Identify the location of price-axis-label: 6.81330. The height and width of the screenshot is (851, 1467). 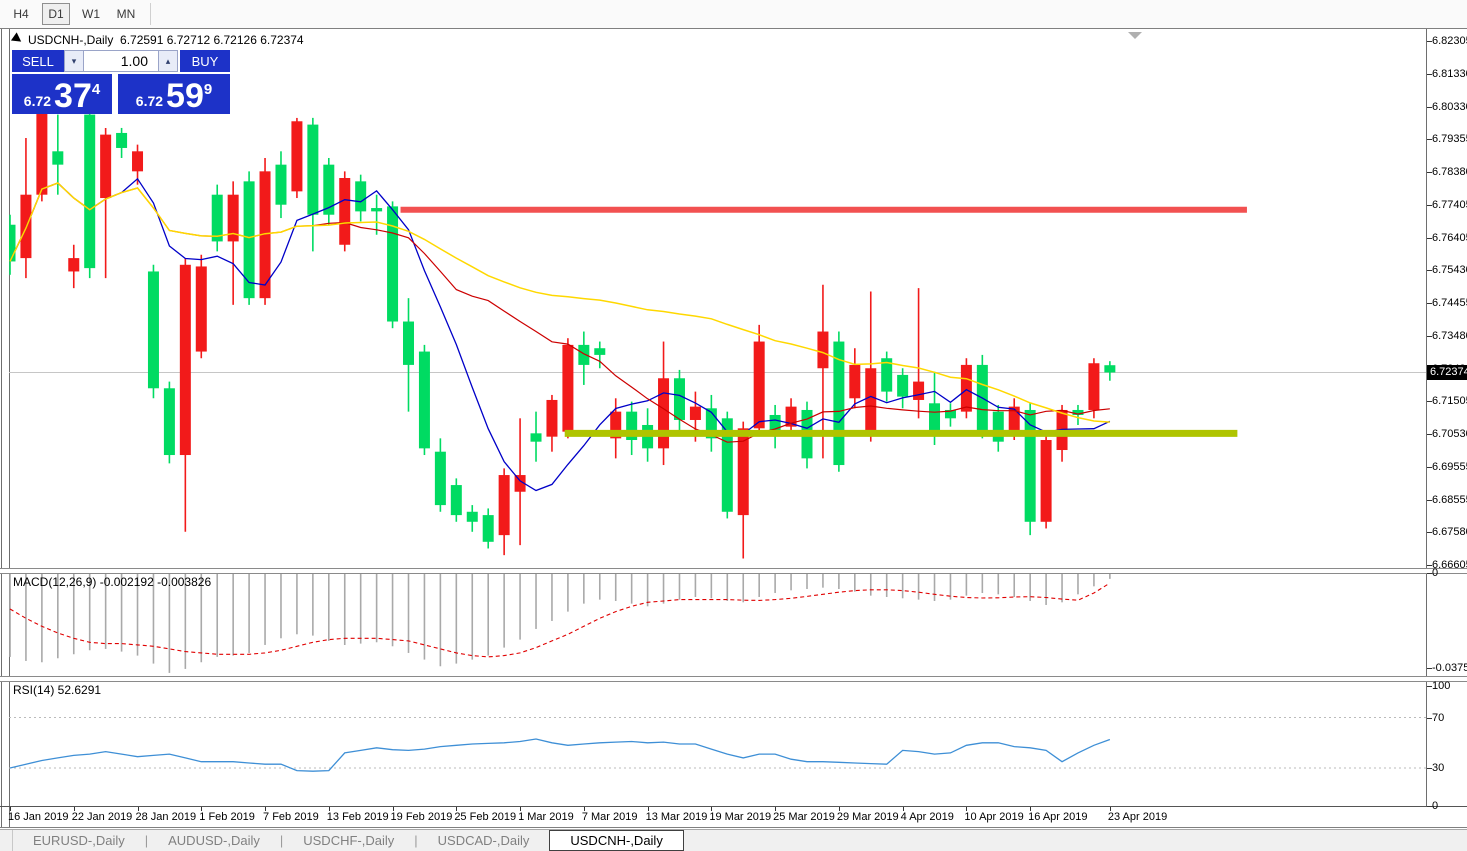
(1449, 73).